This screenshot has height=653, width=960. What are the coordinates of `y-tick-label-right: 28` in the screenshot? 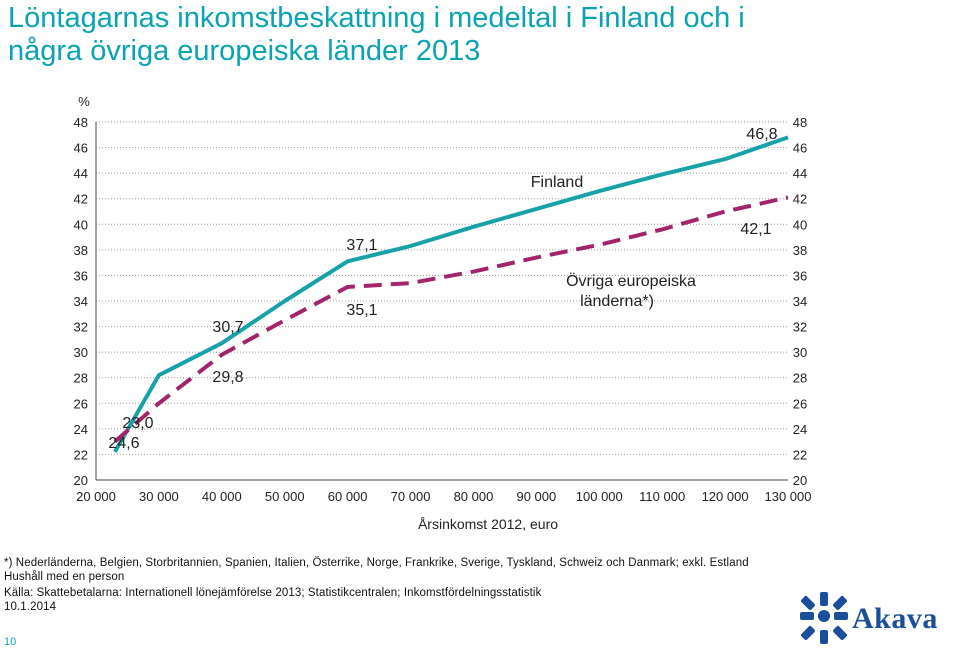 It's located at (800, 378).